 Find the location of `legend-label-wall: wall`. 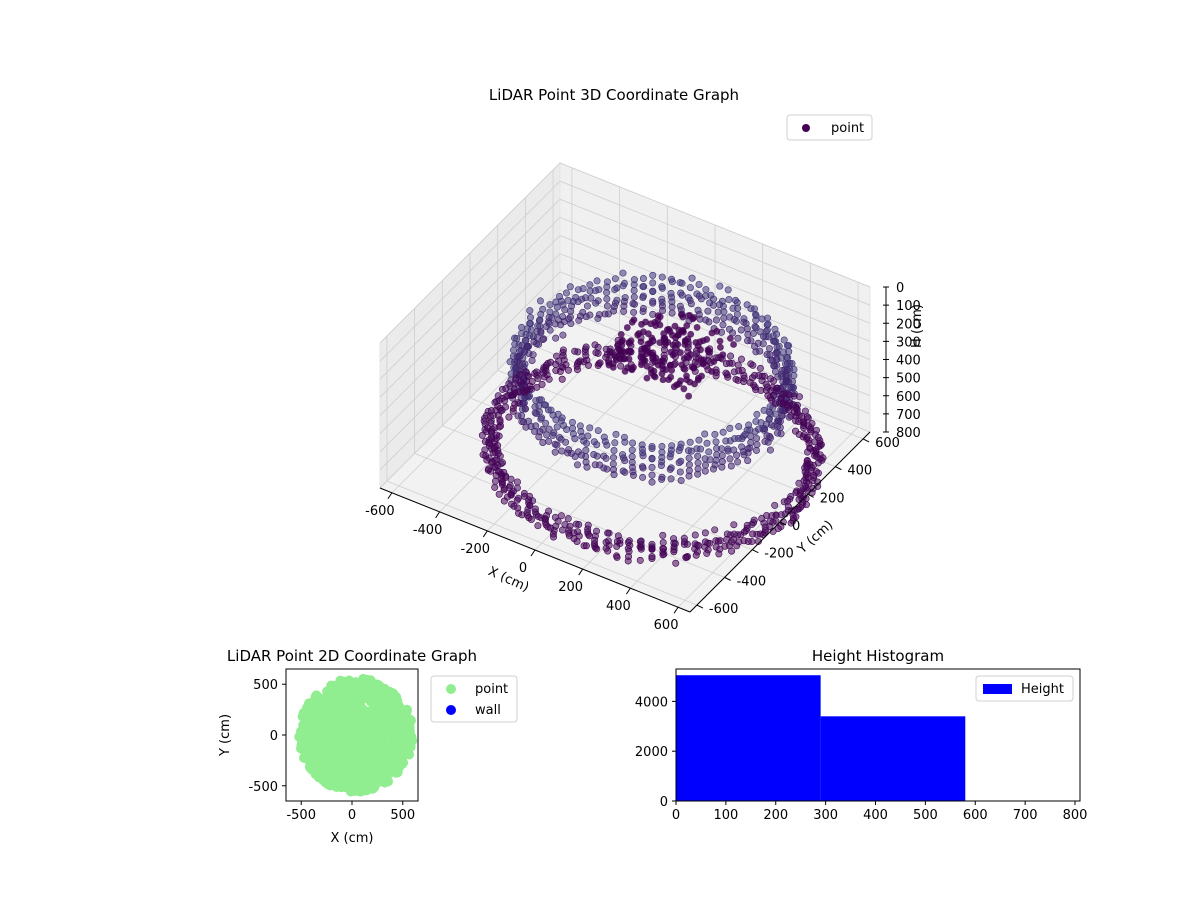

legend-label-wall: wall is located at coordinates (488, 710).